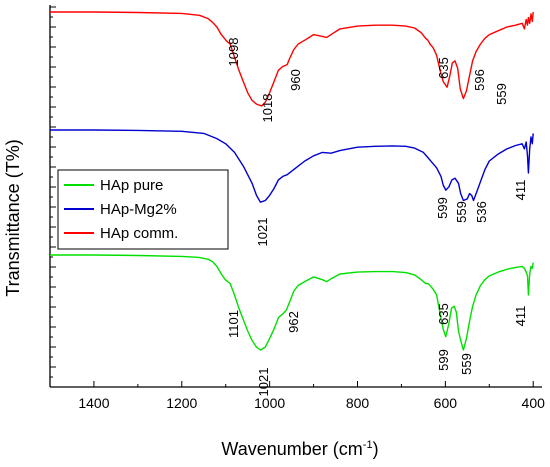 The image size is (550, 467). What do you see at coordinates (138, 209) in the screenshot?
I see `legend-label: HAp-Mg2%` at bounding box center [138, 209].